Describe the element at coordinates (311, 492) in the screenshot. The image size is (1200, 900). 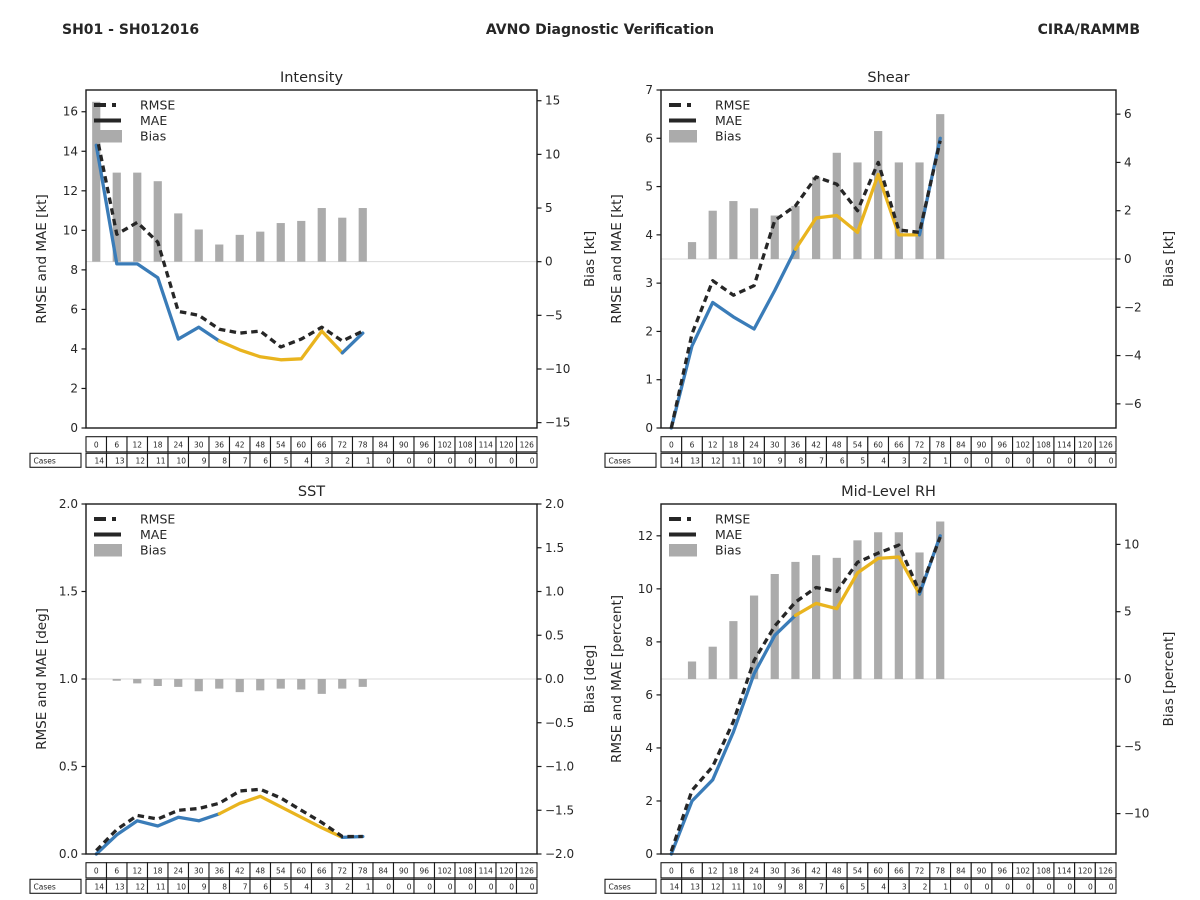
I see `panel-title: SST` at that location.